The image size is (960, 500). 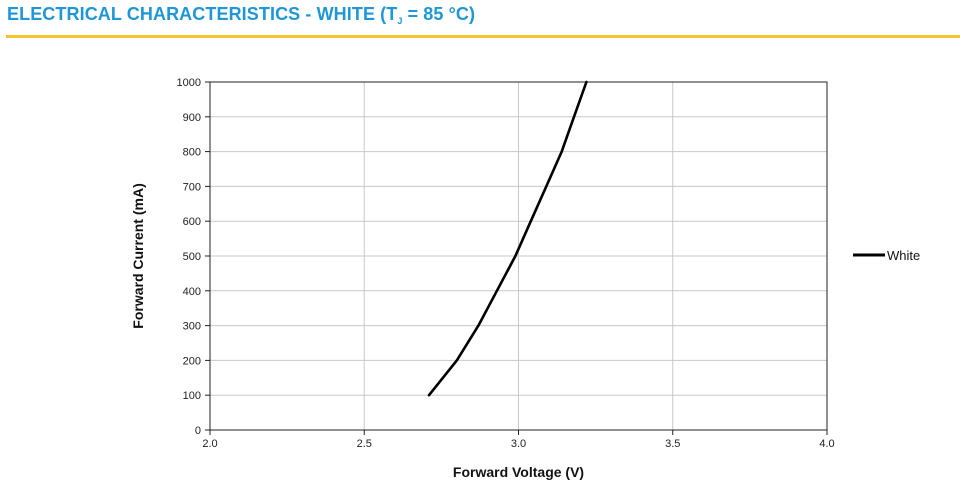 What do you see at coordinates (192, 153) in the screenshot?
I see `y-tick-label: 800` at bounding box center [192, 153].